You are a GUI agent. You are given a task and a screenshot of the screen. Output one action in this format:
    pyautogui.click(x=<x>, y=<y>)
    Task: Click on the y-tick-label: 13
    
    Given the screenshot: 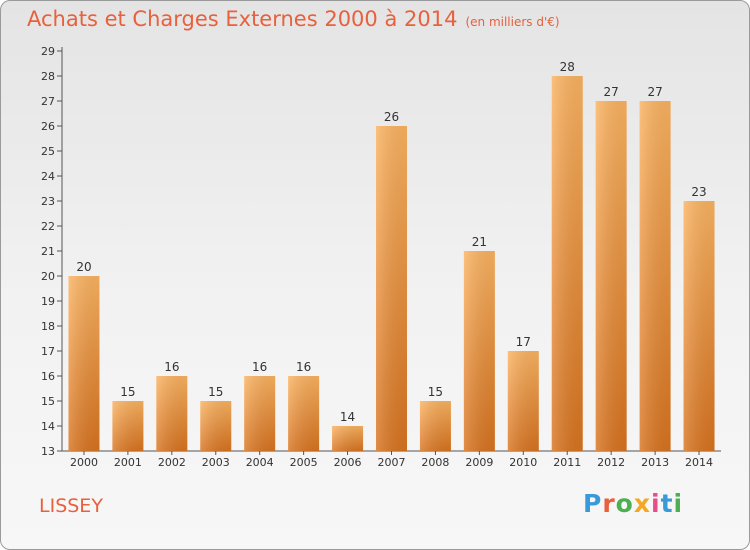 What is the action you would take?
    pyautogui.click(x=48, y=451)
    